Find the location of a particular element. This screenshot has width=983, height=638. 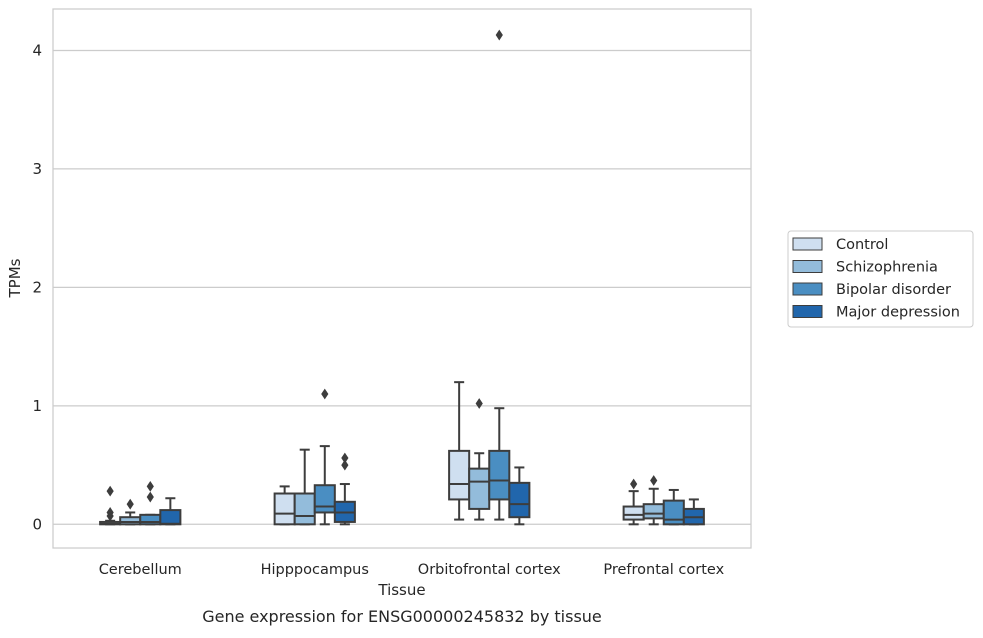

y-tick-label: 3 is located at coordinates (37, 169).